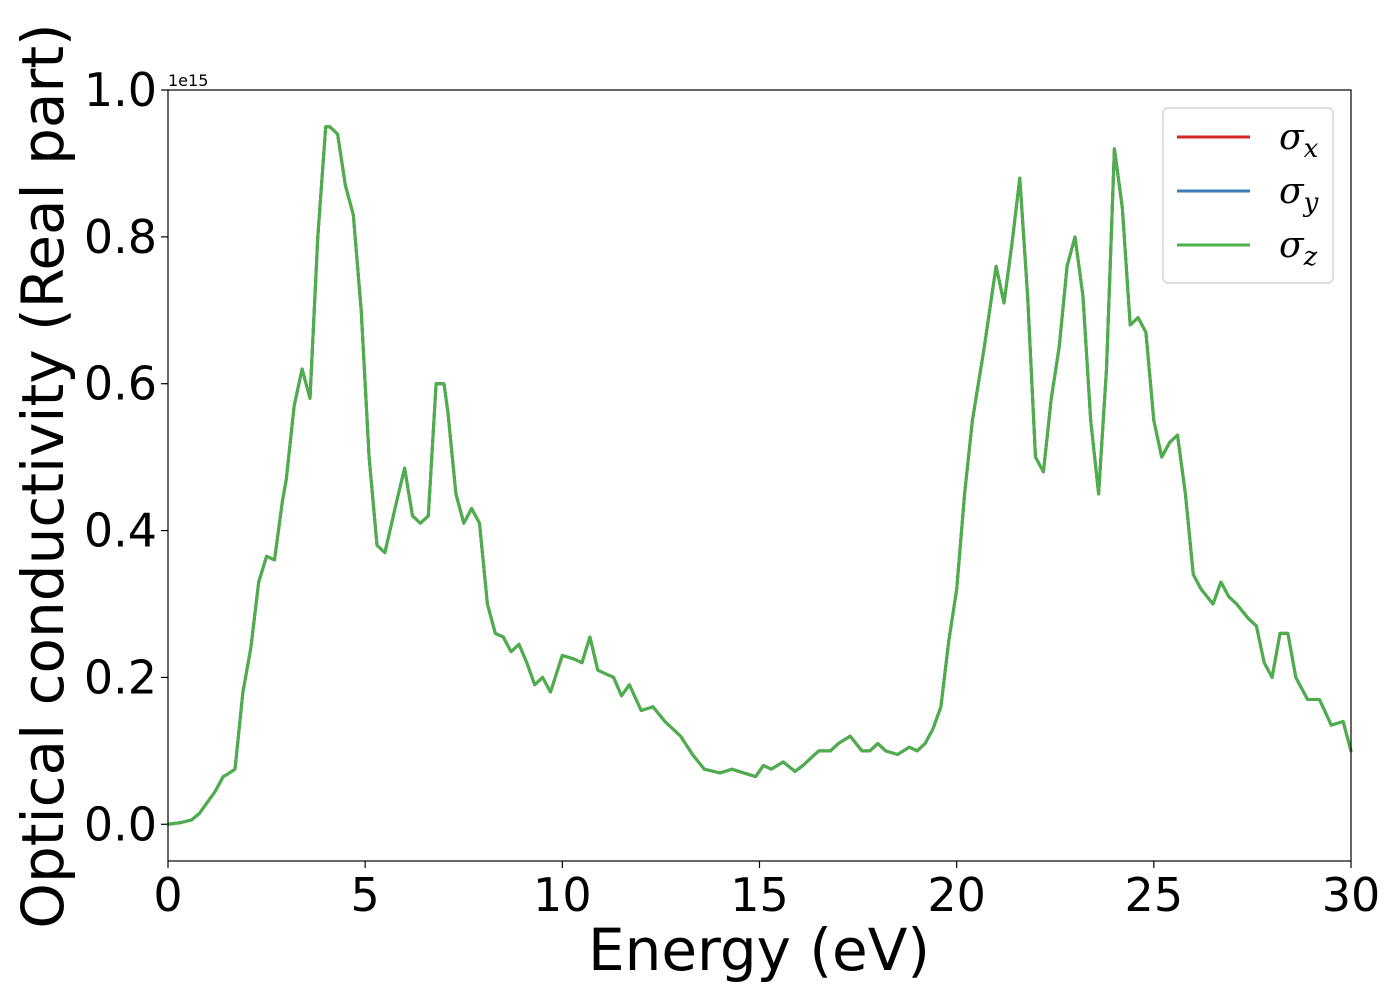 This screenshot has width=1400, height=1000. I want to click on legend-subscript: y, so click(1311, 203).